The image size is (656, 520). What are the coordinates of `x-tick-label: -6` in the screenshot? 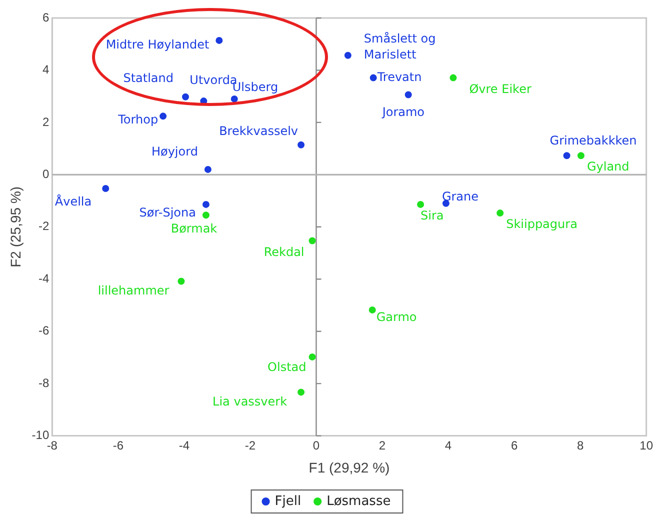 It's located at (118, 445).